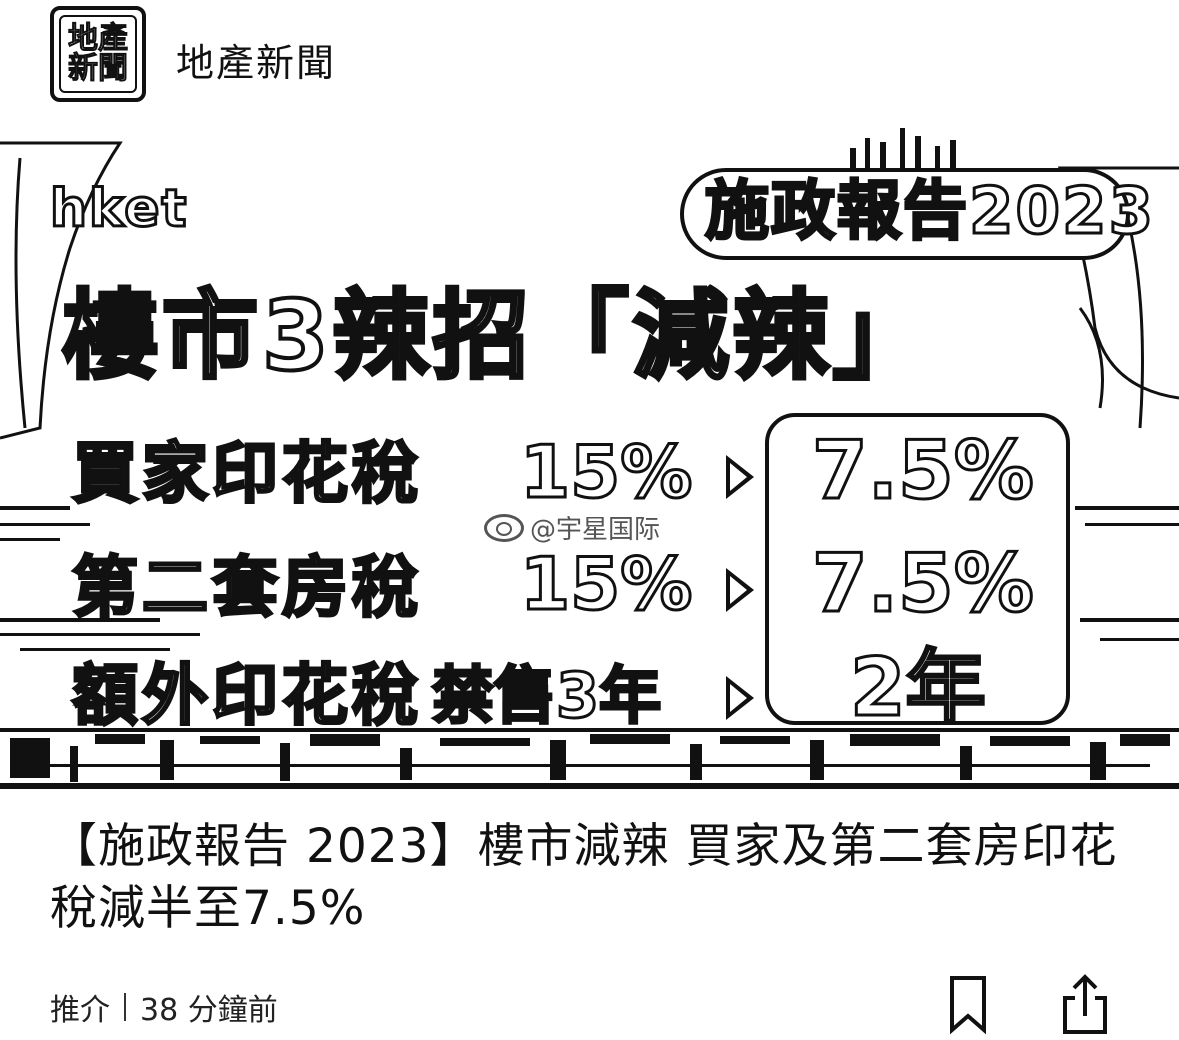 This screenshot has width=1179, height=1040. Describe the element at coordinates (546, 696) in the screenshot. I see `row-old-value: 禁售3年` at that location.